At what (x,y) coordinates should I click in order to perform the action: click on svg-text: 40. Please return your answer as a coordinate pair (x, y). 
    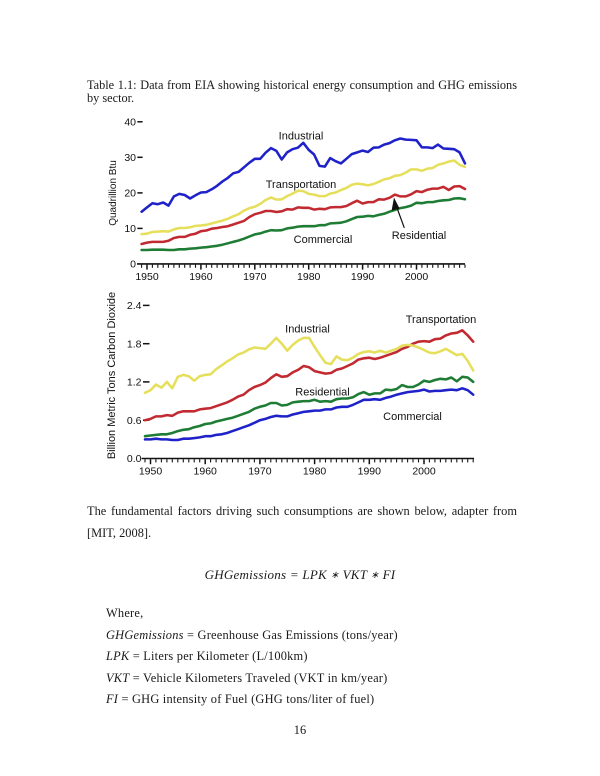
    Looking at the image, I should click on (130, 122).